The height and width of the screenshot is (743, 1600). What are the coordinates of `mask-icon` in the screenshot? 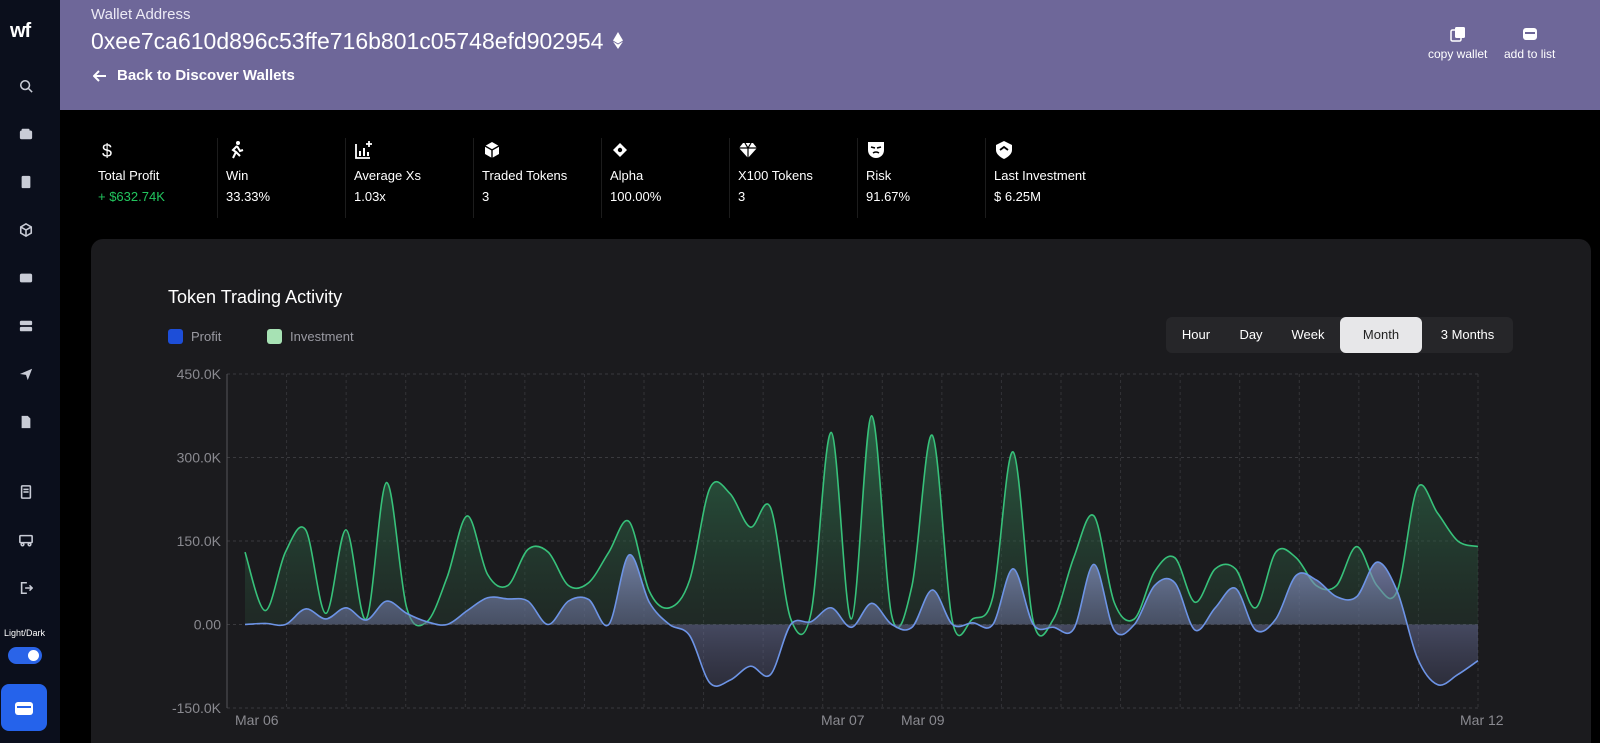 It's located at (925, 150).